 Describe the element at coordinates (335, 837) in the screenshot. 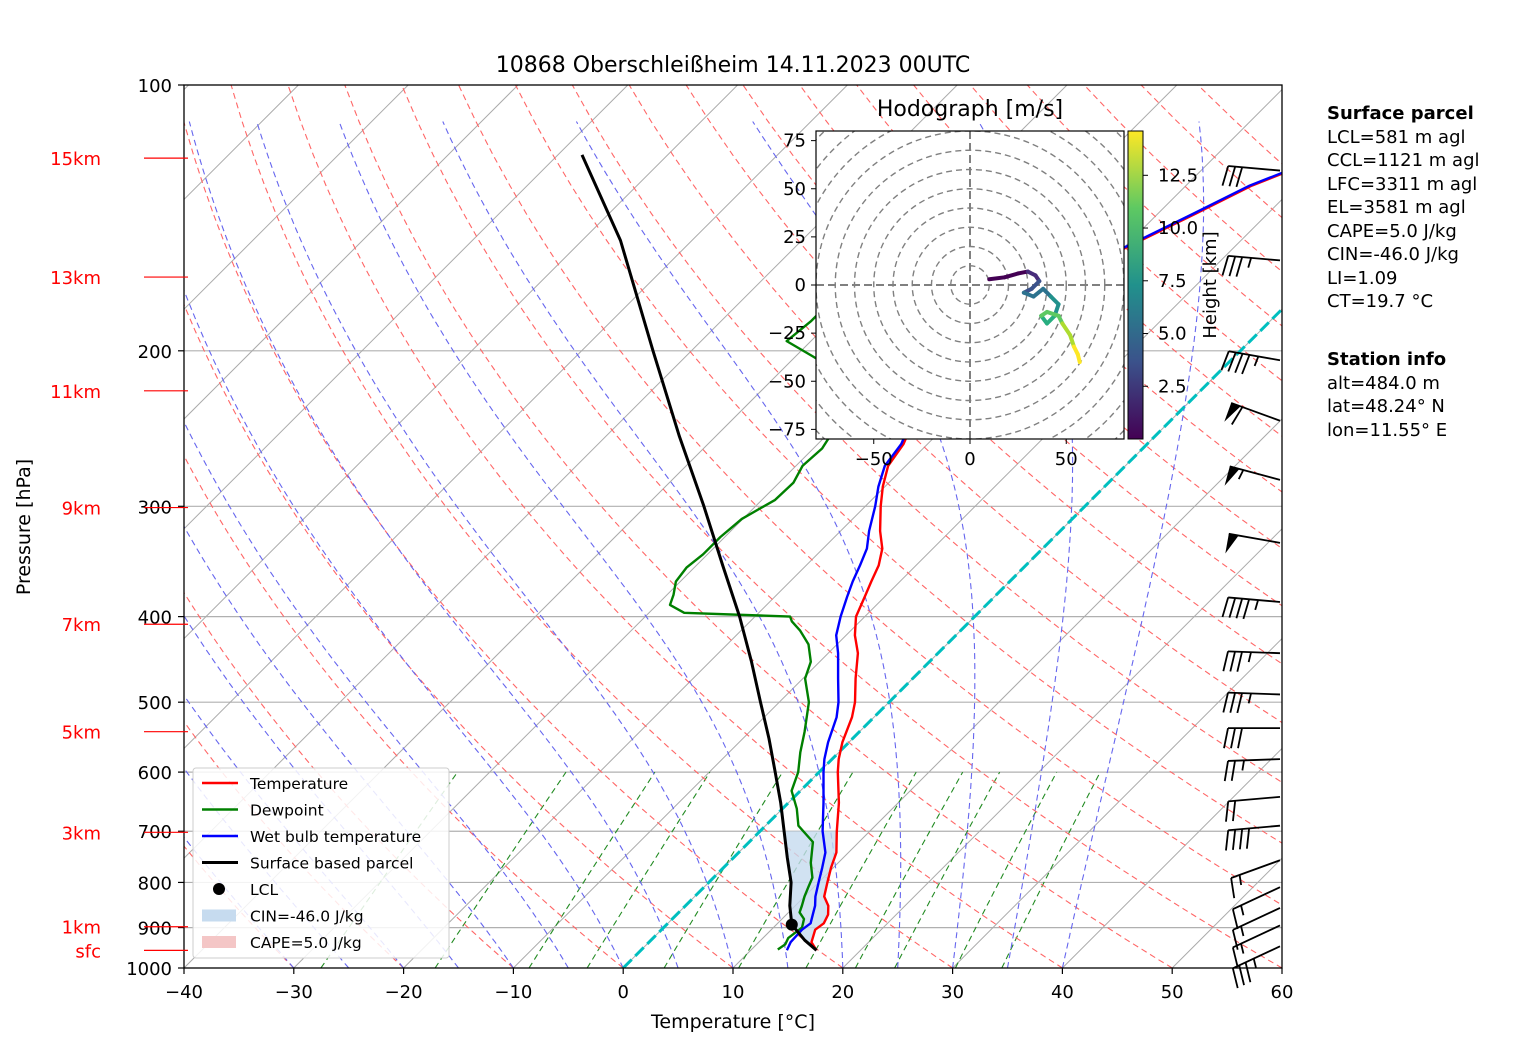

I see `legend-label: Wet bulb temperature` at that location.